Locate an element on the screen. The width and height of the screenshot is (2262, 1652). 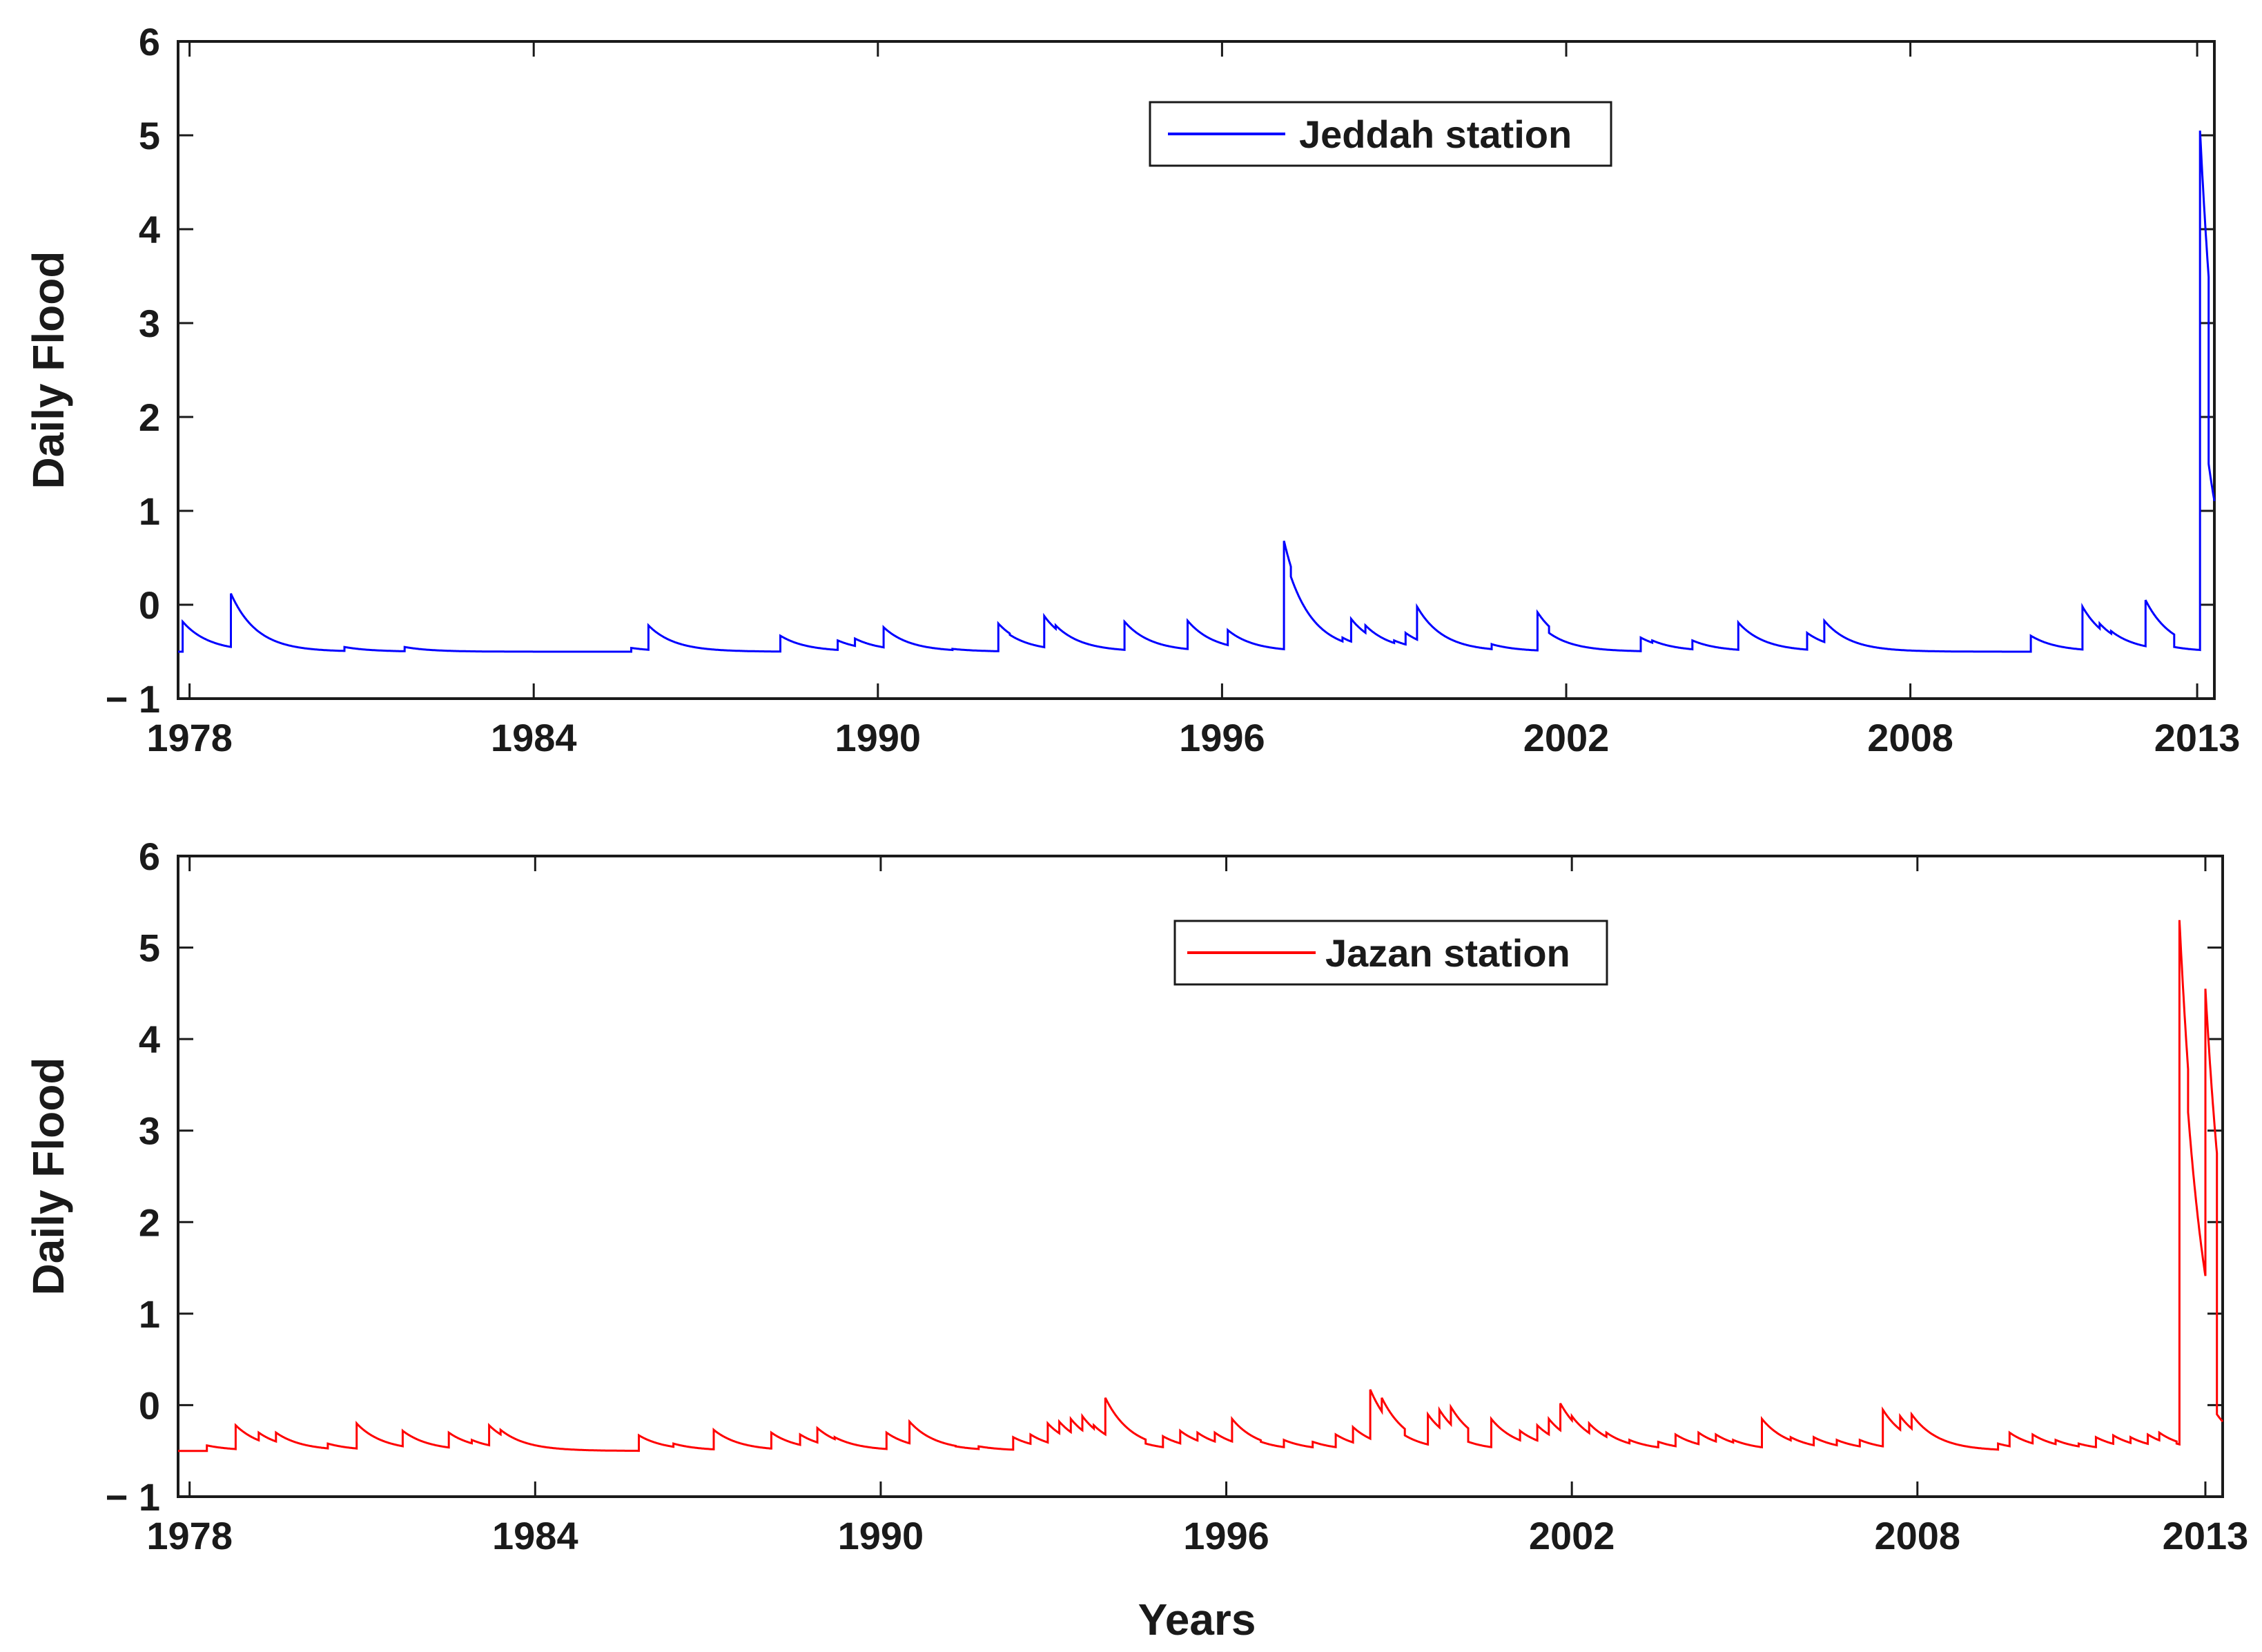
legend-label-jeddah: Jeddah station is located at coordinates (1435, 134).